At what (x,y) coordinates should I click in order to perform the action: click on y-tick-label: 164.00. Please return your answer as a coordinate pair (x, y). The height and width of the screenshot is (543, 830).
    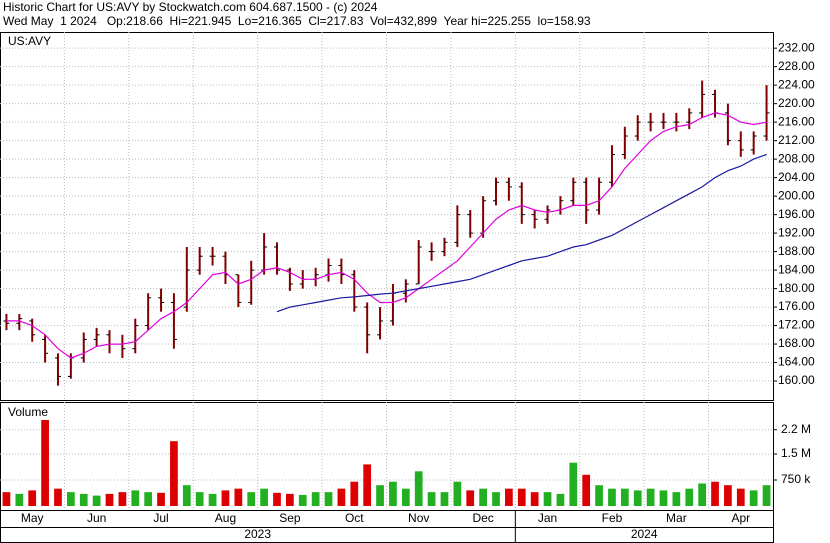
    Looking at the image, I should click on (796, 362).